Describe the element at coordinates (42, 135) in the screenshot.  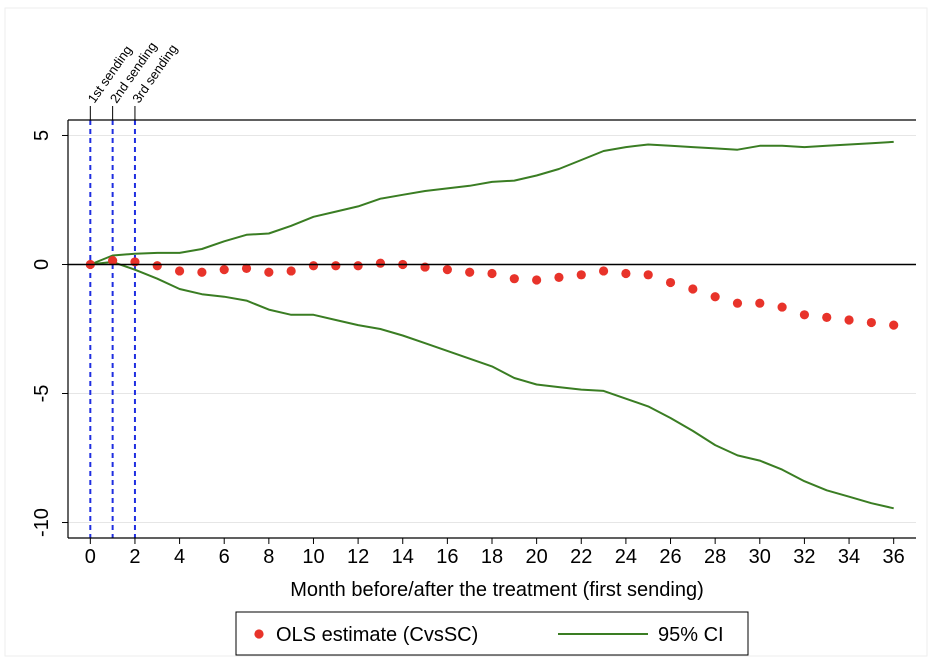
I see `y-tick-label-0: 5` at that location.